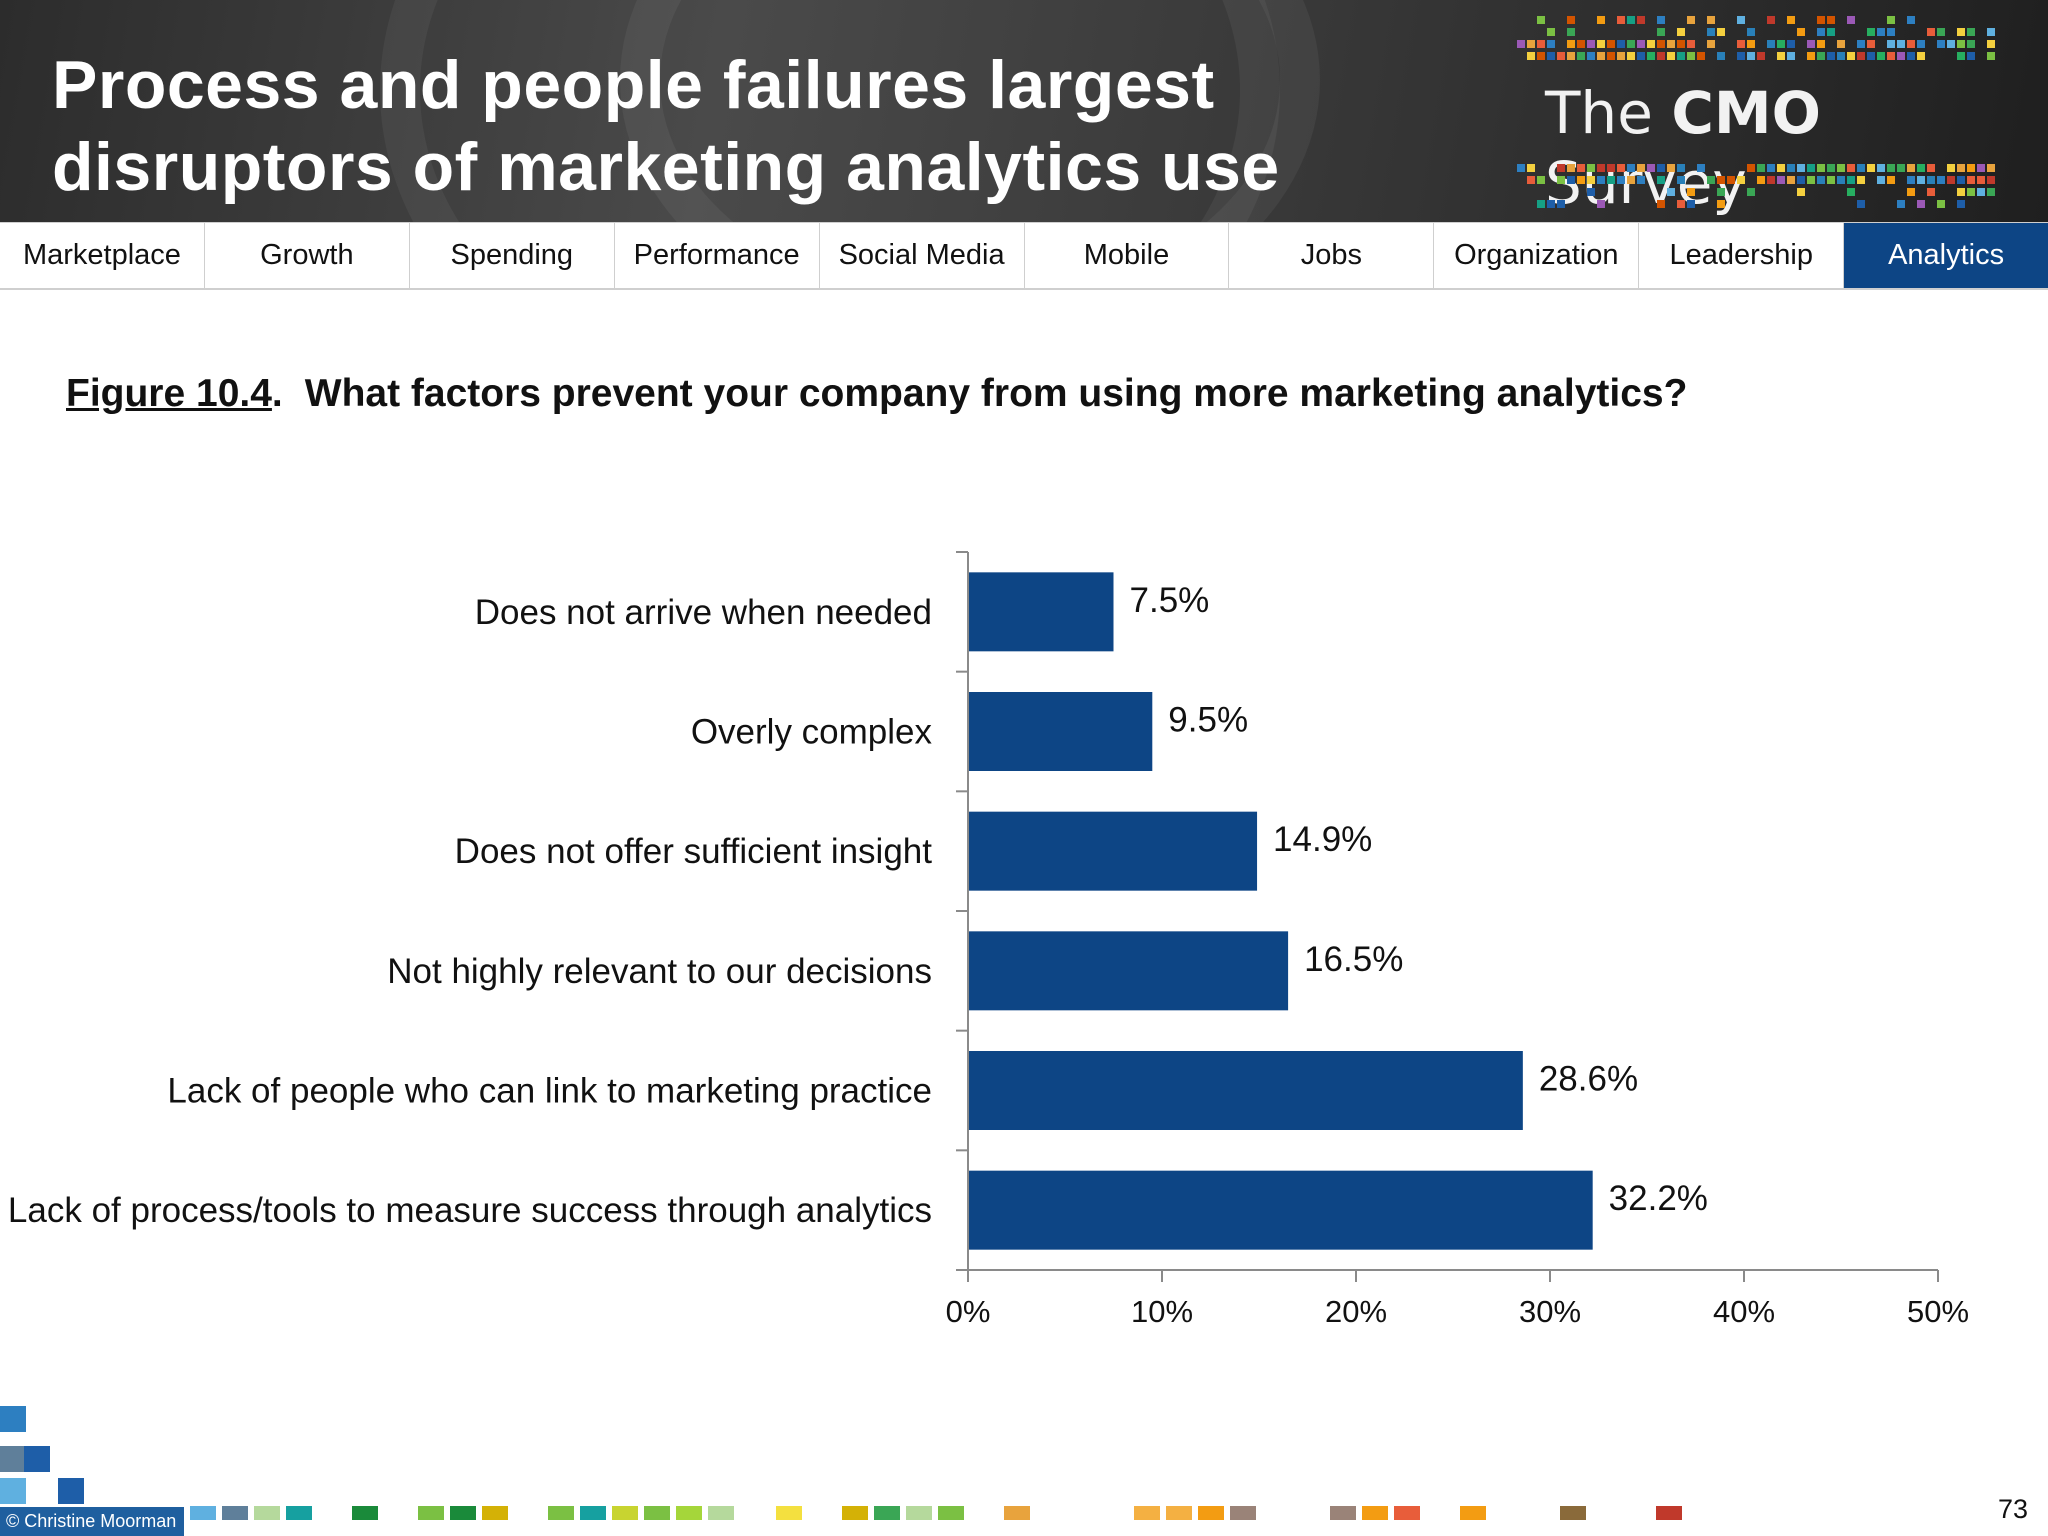 The image size is (2048, 1536). What do you see at coordinates (1785, 148) in the screenshot?
I see `logo-wordmark: The CMO Survey` at bounding box center [1785, 148].